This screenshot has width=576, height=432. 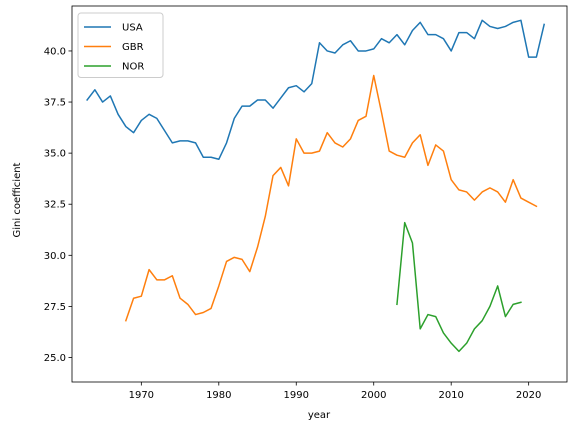 What do you see at coordinates (133, 47) in the screenshot?
I see `legend-label-gbr: GBR` at bounding box center [133, 47].